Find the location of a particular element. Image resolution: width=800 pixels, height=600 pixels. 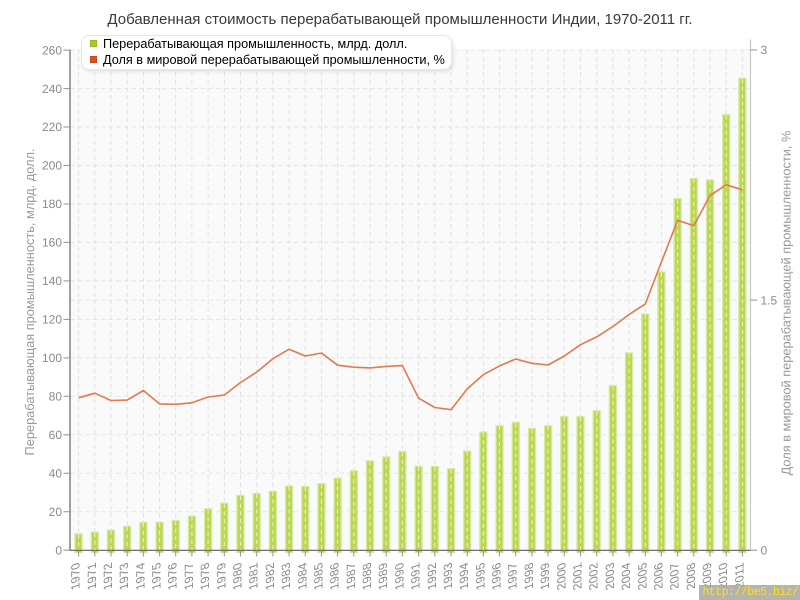

svg-text: 1981 is located at coordinates (254, 576).